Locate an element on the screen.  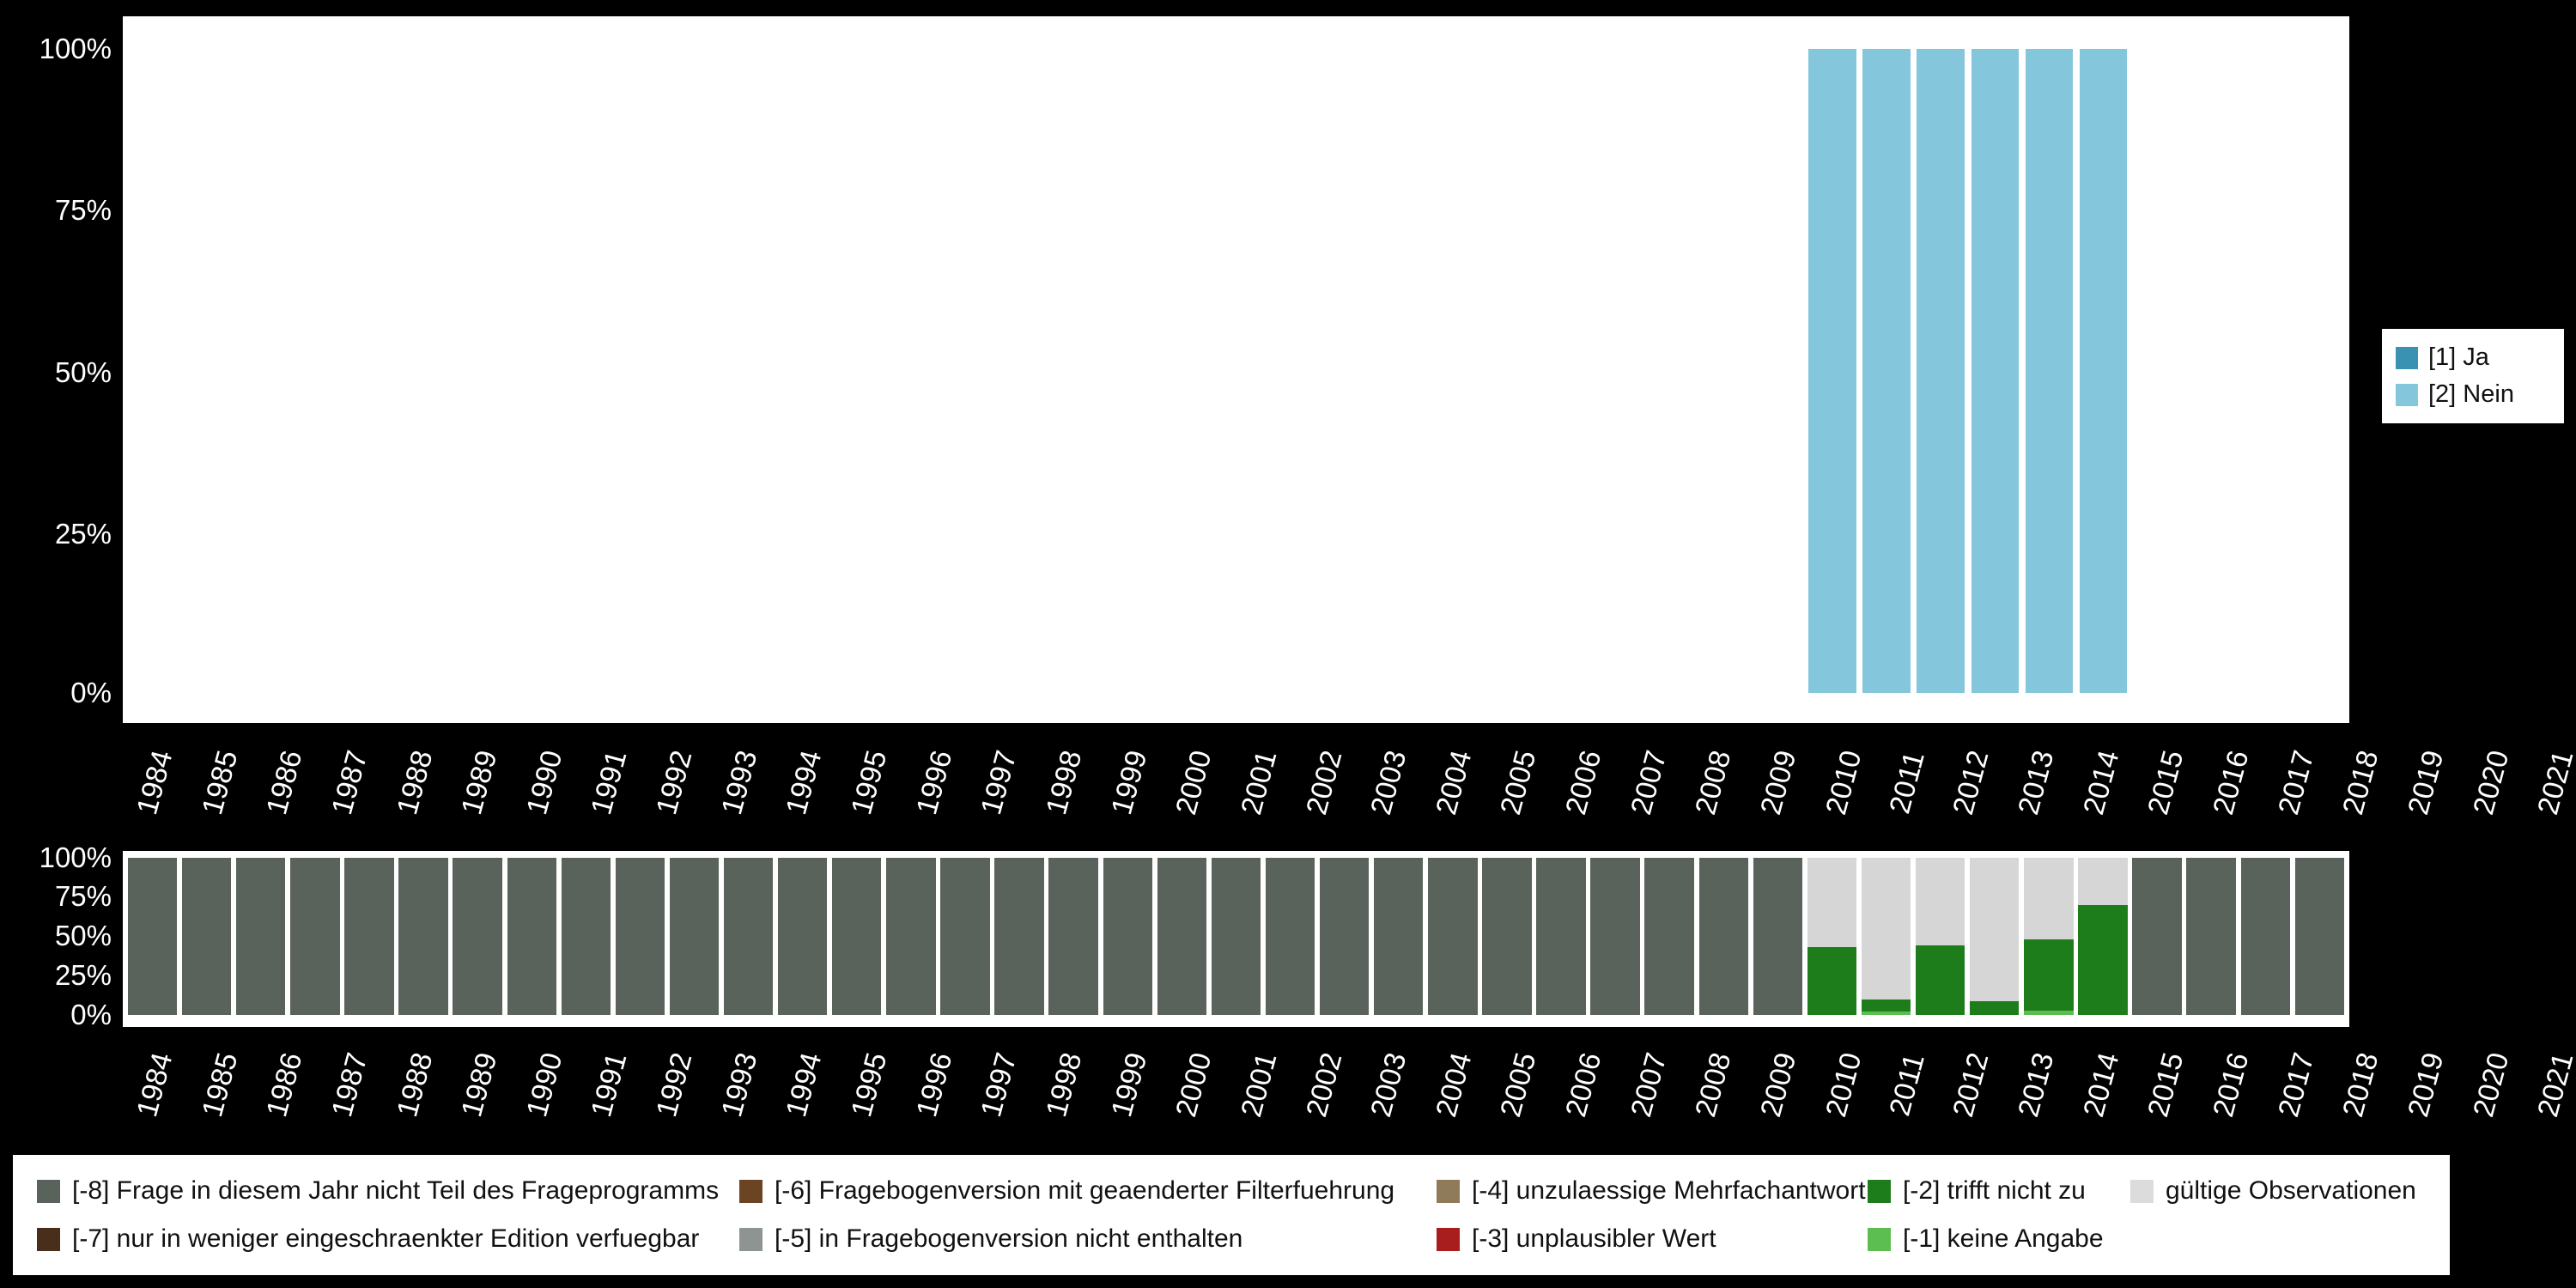
x-axis-tick: 2000 is located at coordinates (1195, 792).